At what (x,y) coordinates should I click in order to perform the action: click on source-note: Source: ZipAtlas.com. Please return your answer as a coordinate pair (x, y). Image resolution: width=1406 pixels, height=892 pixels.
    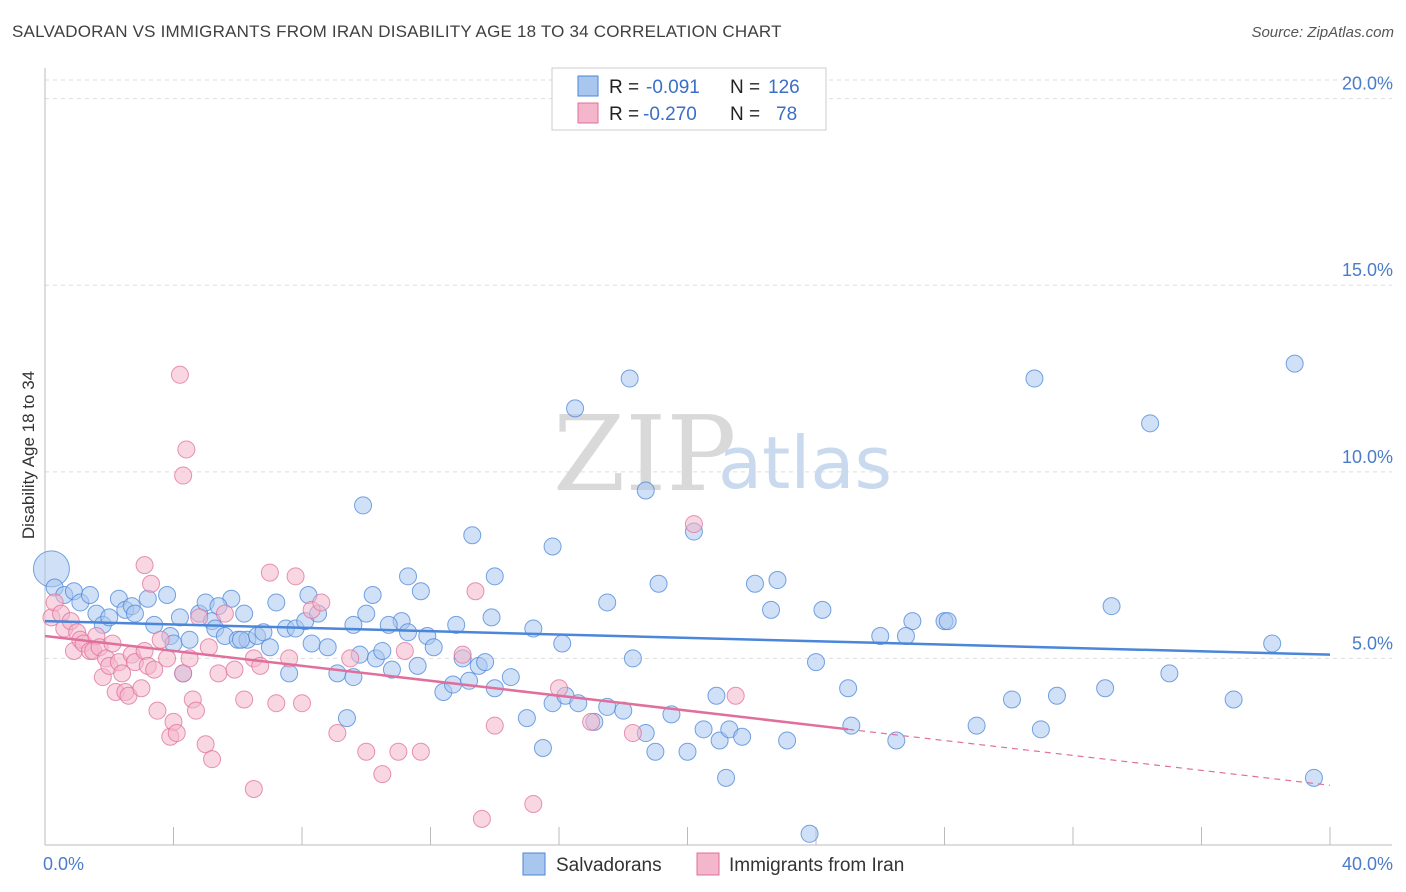
    Looking at the image, I should click on (1322, 32).